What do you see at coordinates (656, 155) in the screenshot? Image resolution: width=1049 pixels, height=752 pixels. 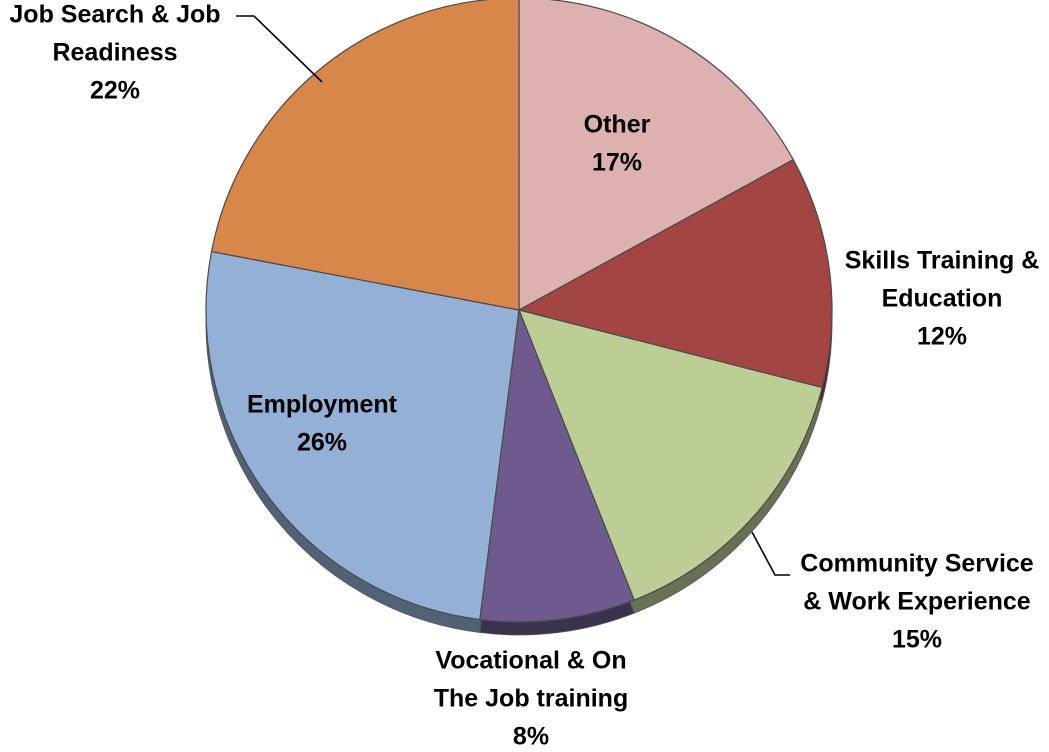 I see `pie-slice-other` at bounding box center [656, 155].